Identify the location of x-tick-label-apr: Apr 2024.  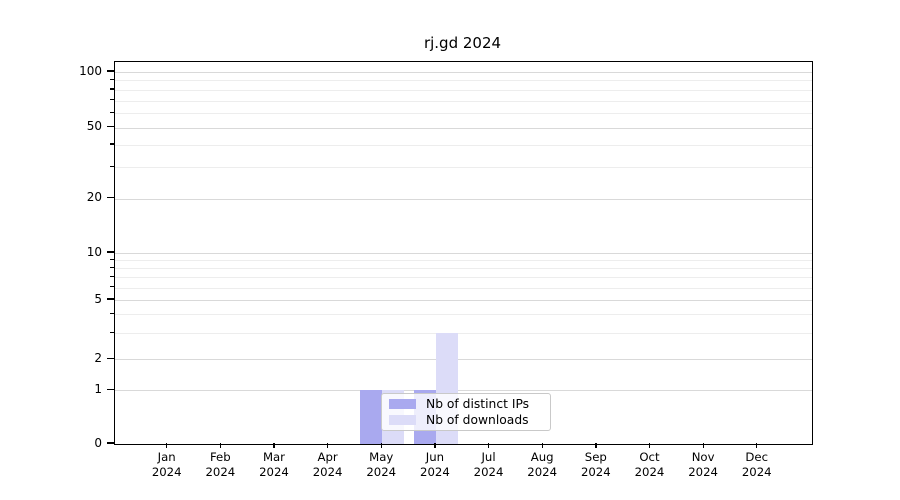
(328, 465).